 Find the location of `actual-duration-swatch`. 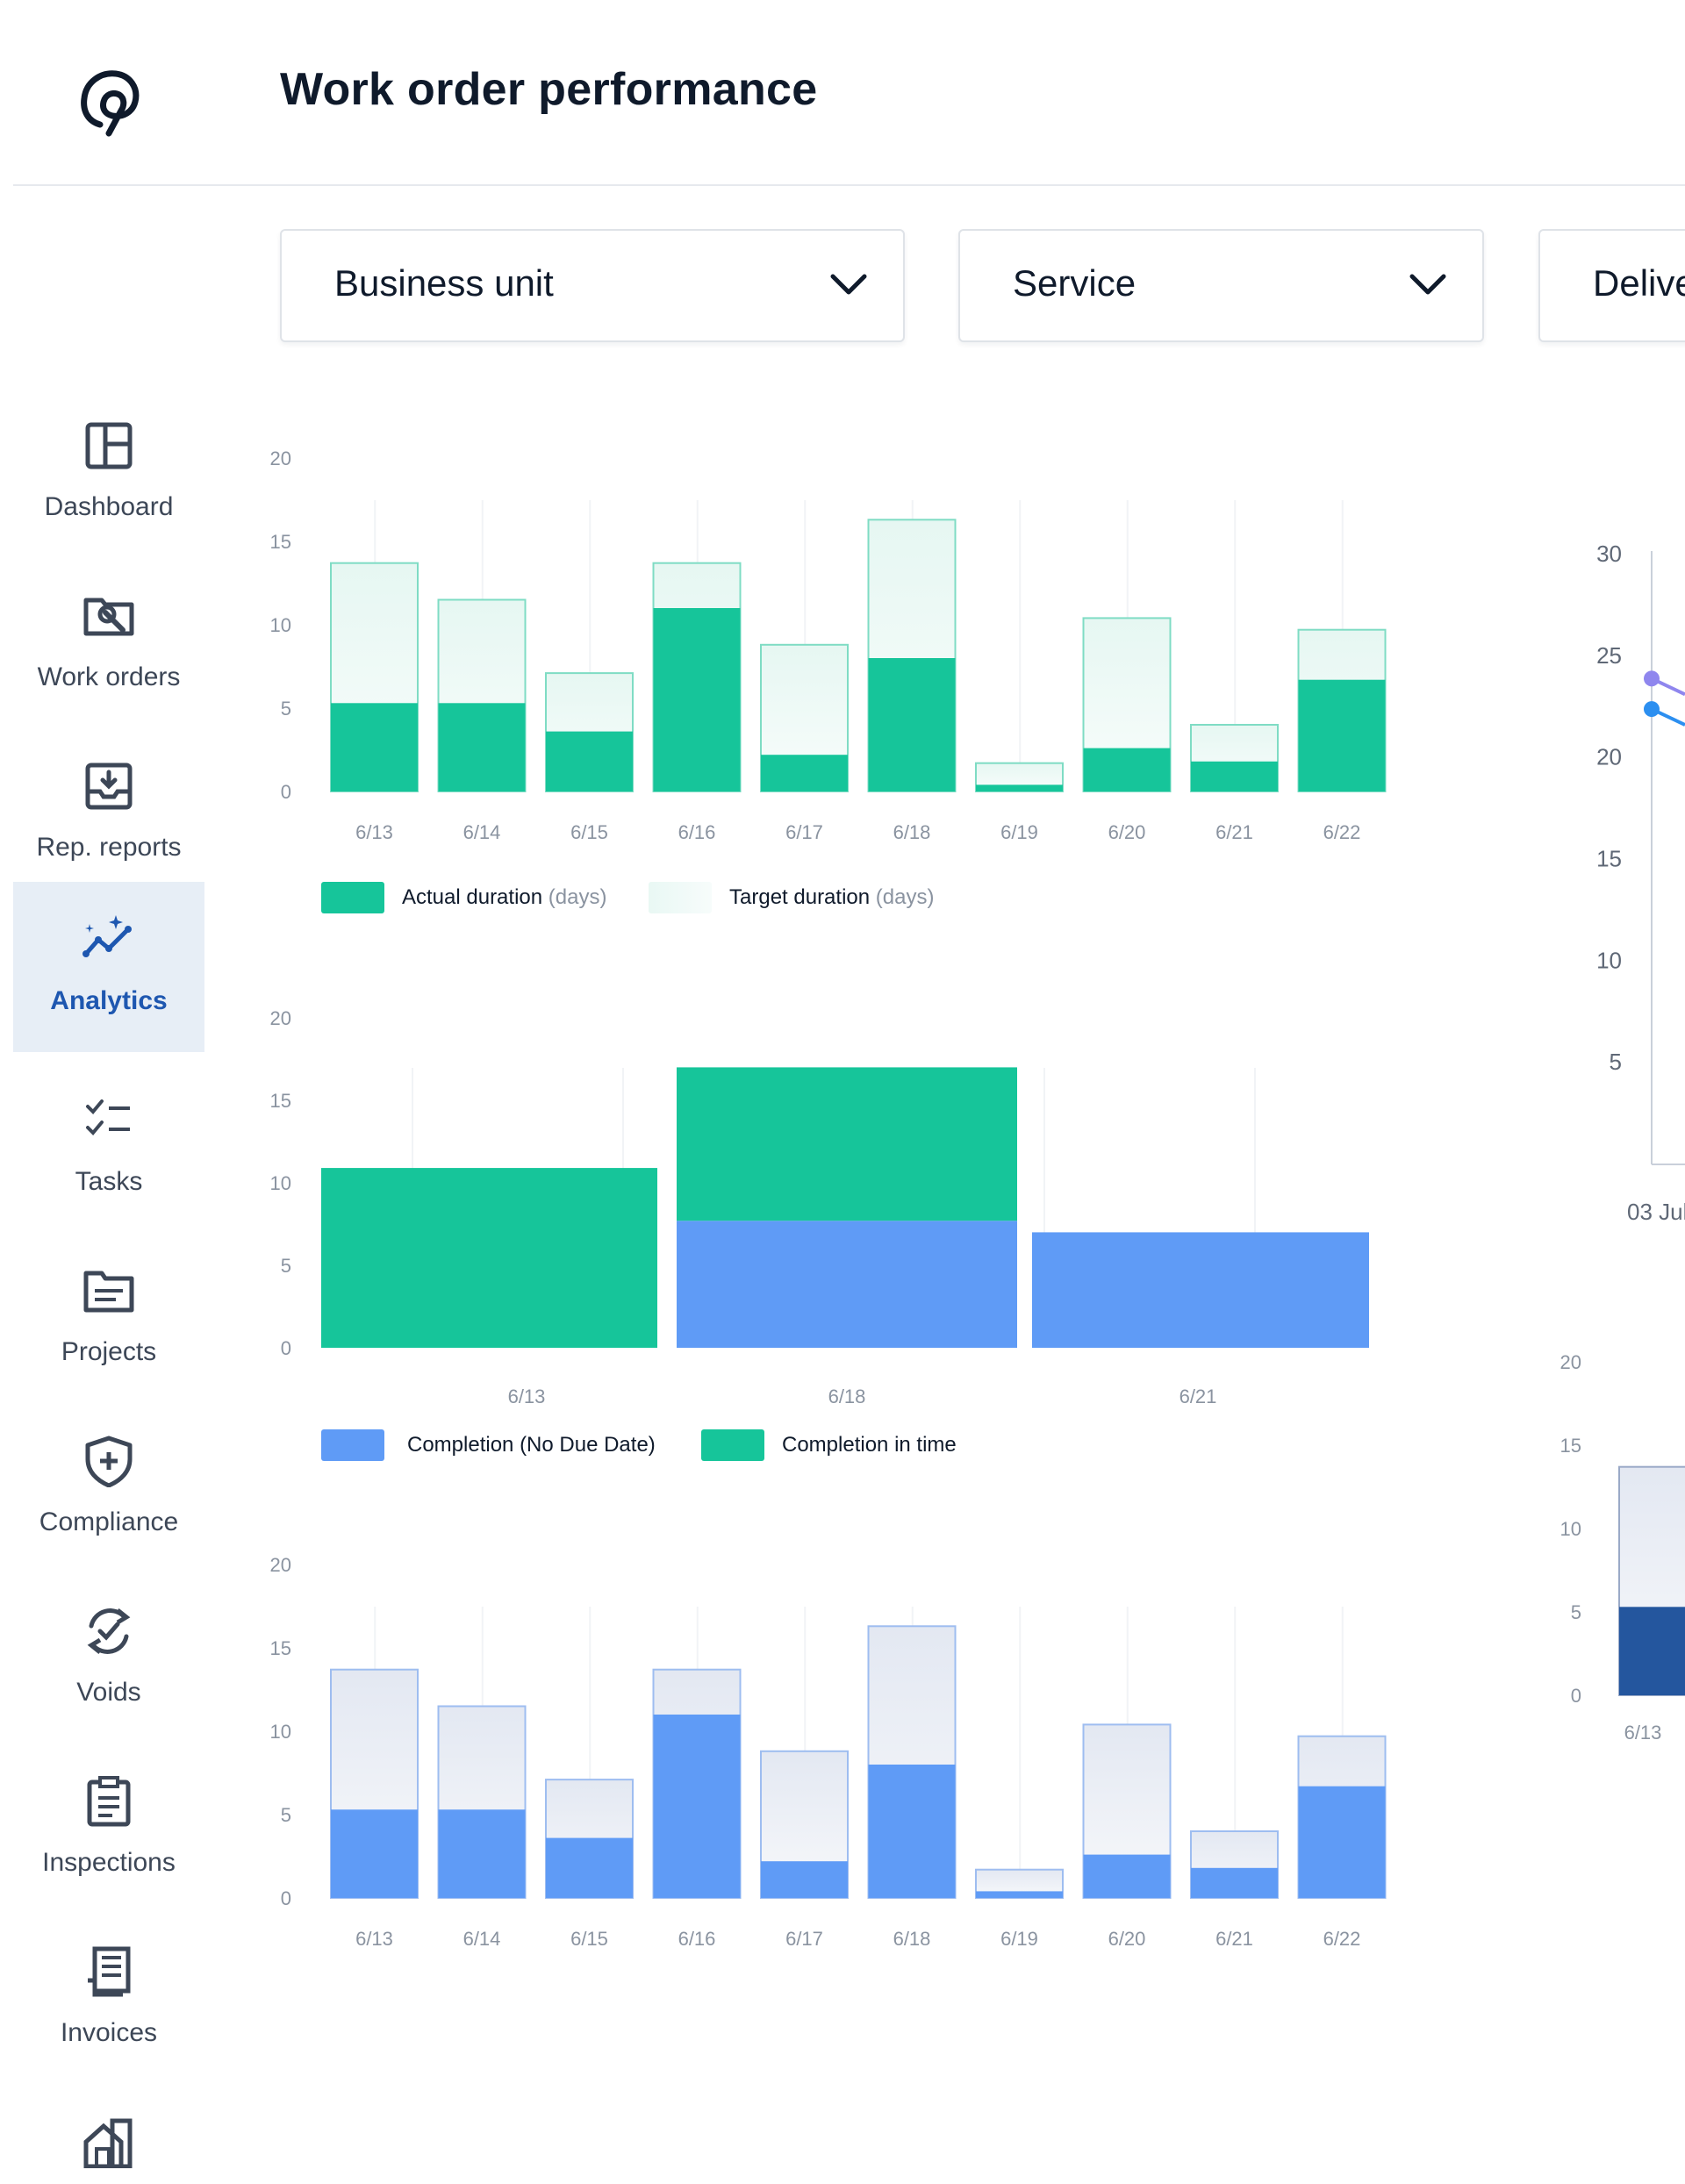

actual-duration-swatch is located at coordinates (352, 897).